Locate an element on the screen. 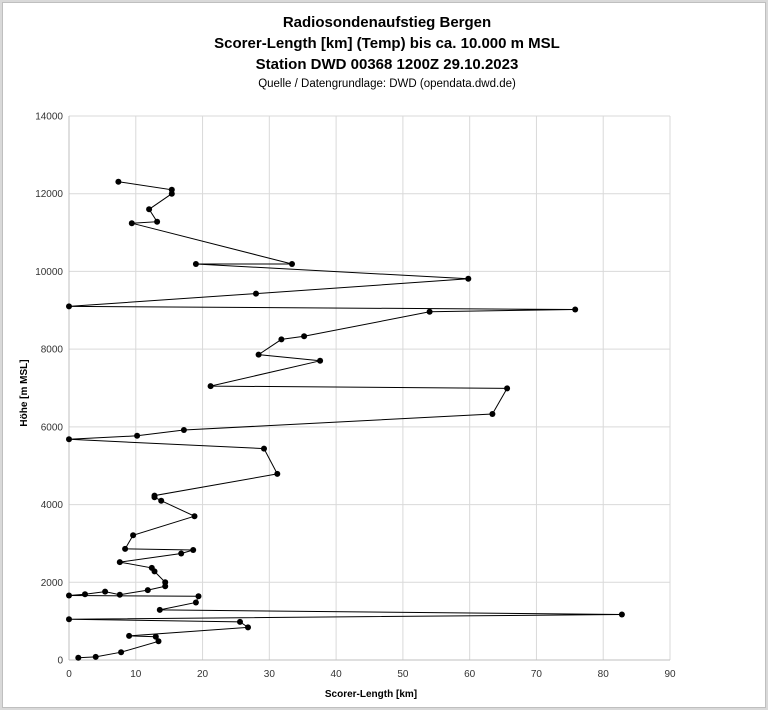 The width and height of the screenshot is (768, 710). x-tick-label: 30 is located at coordinates (270, 674).